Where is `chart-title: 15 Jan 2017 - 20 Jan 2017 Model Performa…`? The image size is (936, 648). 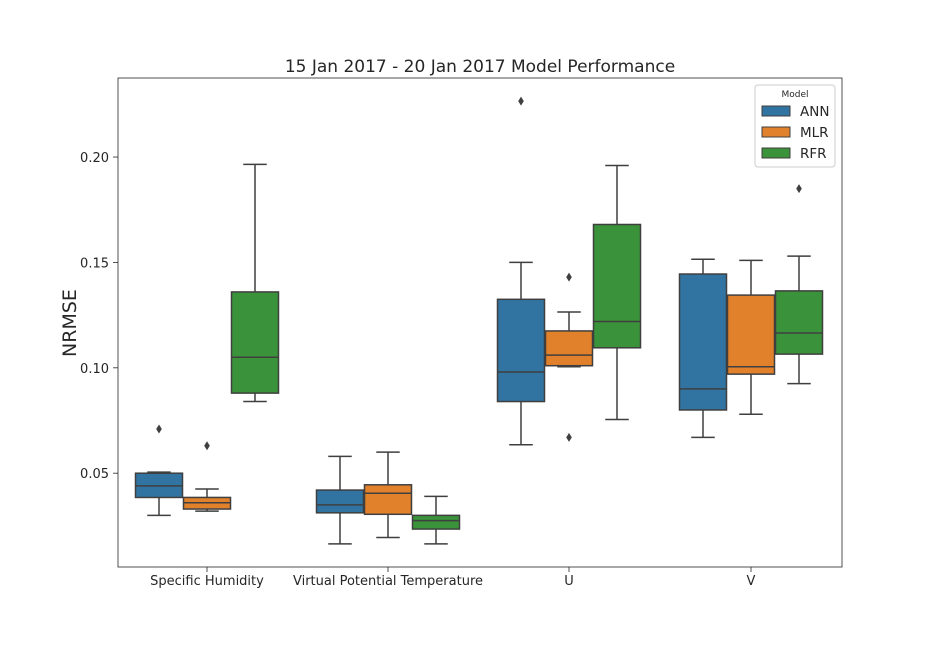
chart-title: 15 Jan 2017 - 20 Jan 2017 Model Performa… is located at coordinates (480, 67).